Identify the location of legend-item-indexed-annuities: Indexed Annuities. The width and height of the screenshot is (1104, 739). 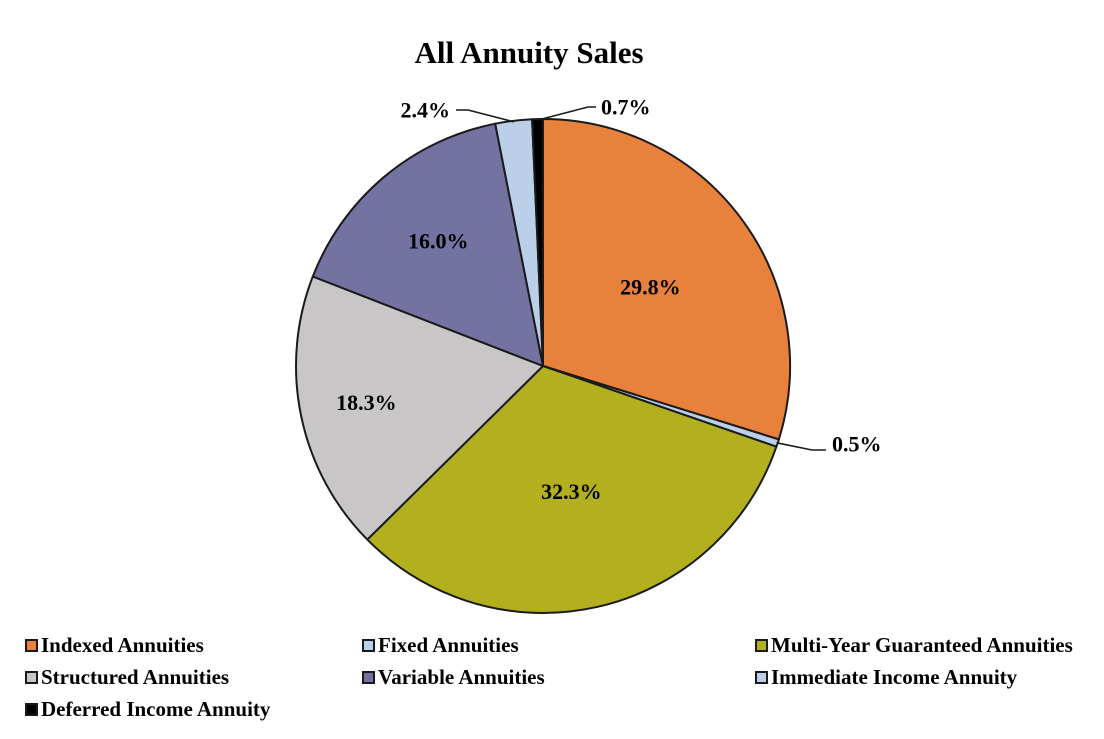
(193, 645).